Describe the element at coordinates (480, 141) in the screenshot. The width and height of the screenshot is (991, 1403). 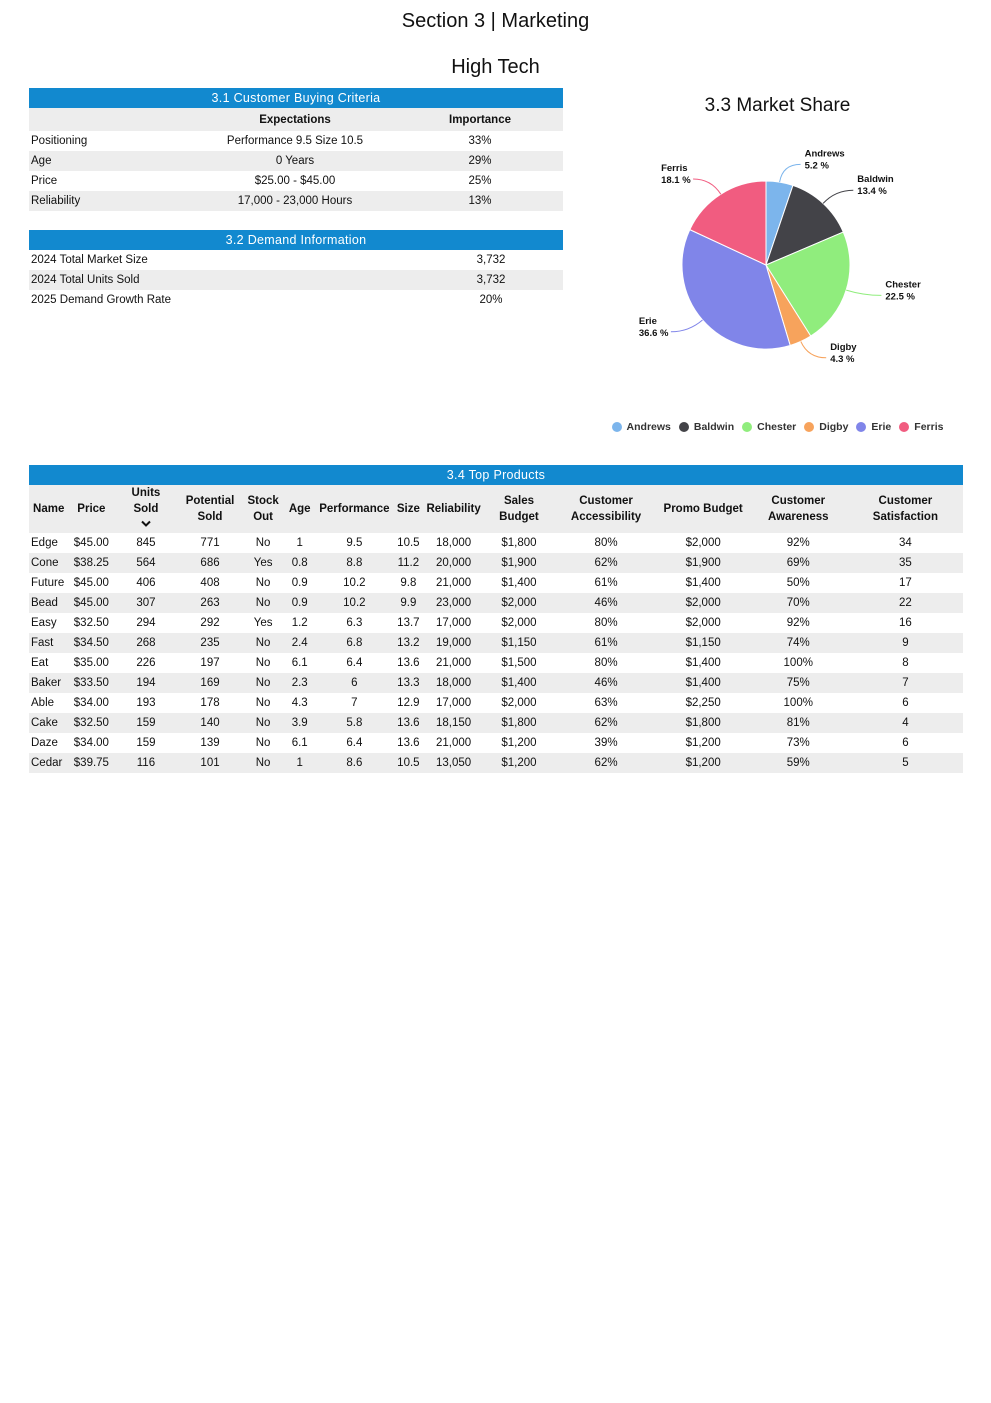
I see `criteria-importance: 33%` at that location.